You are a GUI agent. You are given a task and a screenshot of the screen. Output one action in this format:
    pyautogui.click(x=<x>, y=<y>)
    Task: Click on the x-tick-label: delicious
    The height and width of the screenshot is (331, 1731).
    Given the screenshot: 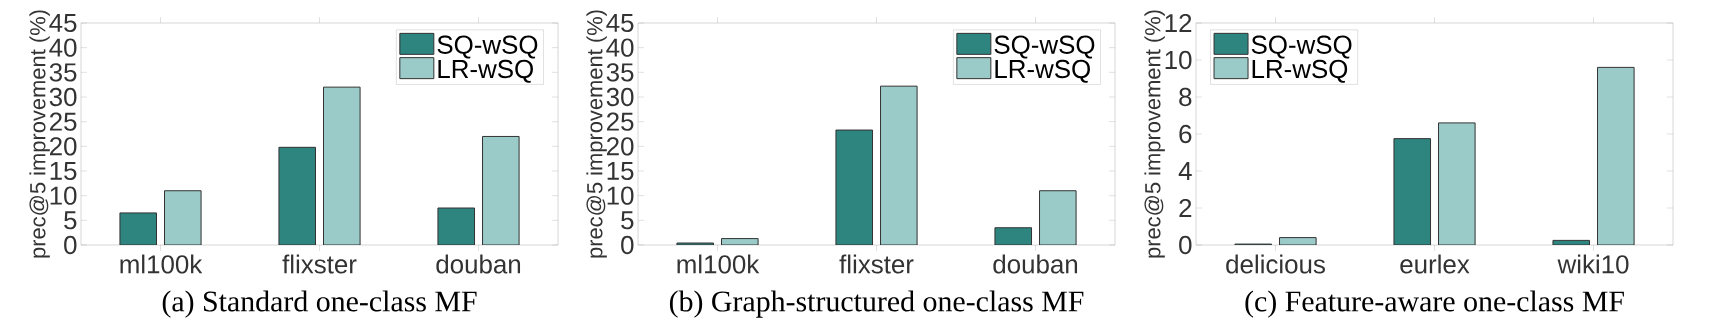 What is the action you would take?
    pyautogui.click(x=1275, y=264)
    